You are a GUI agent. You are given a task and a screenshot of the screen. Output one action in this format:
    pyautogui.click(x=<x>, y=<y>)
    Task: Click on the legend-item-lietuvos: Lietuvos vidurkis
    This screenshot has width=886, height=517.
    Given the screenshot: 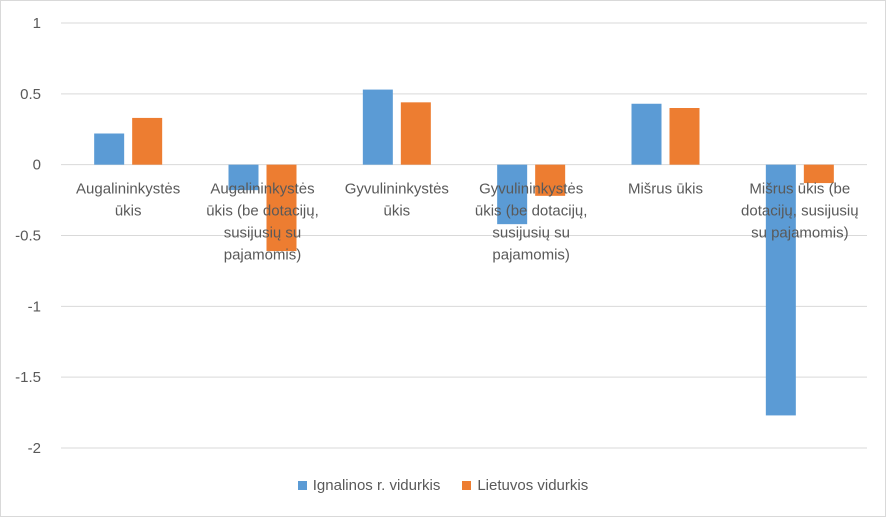 What is the action you would take?
    pyautogui.click(x=525, y=485)
    